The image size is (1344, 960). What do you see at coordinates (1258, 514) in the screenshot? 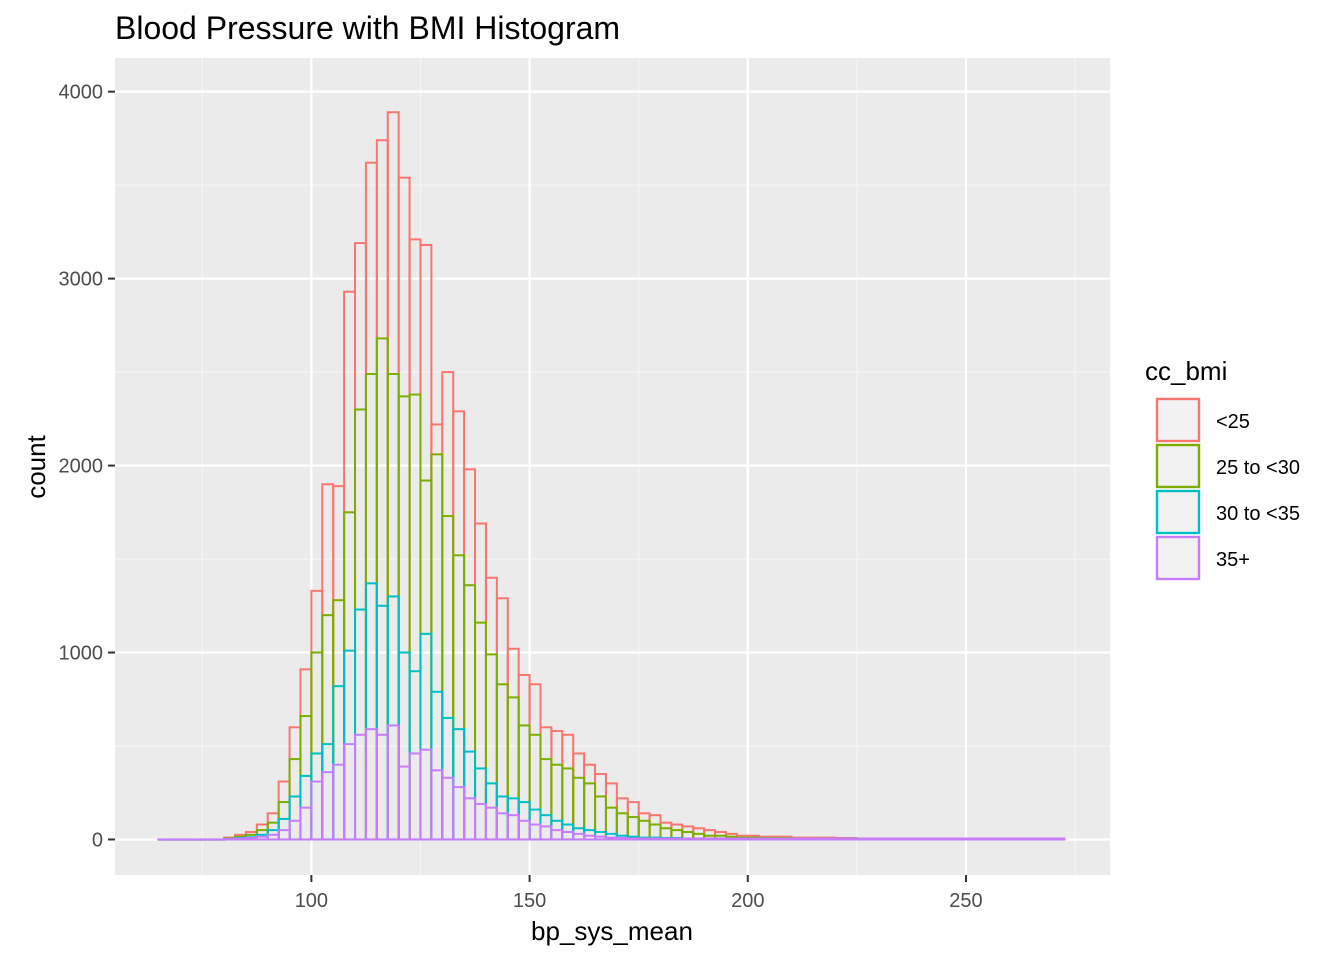
I see `legend-label: 30 to <35` at bounding box center [1258, 514].